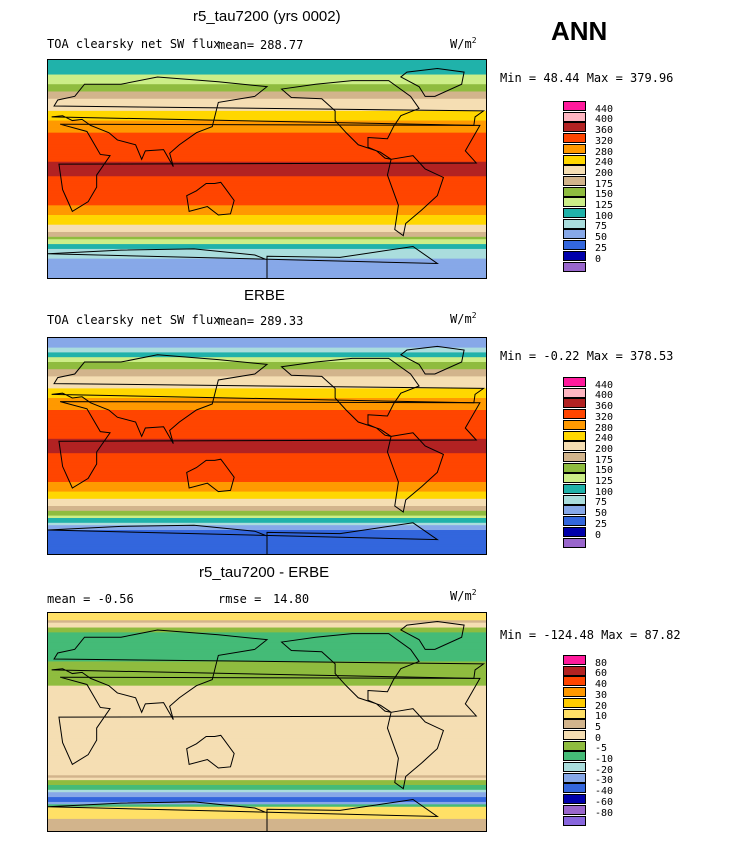 Image resolution: width=733 pixels, height=843 pixels. What do you see at coordinates (598, 463) in the screenshot?
I see `panel2-legend: 440 400 360 320 280 240 200 175 150 125 100 75 50 25 0` at bounding box center [598, 463].